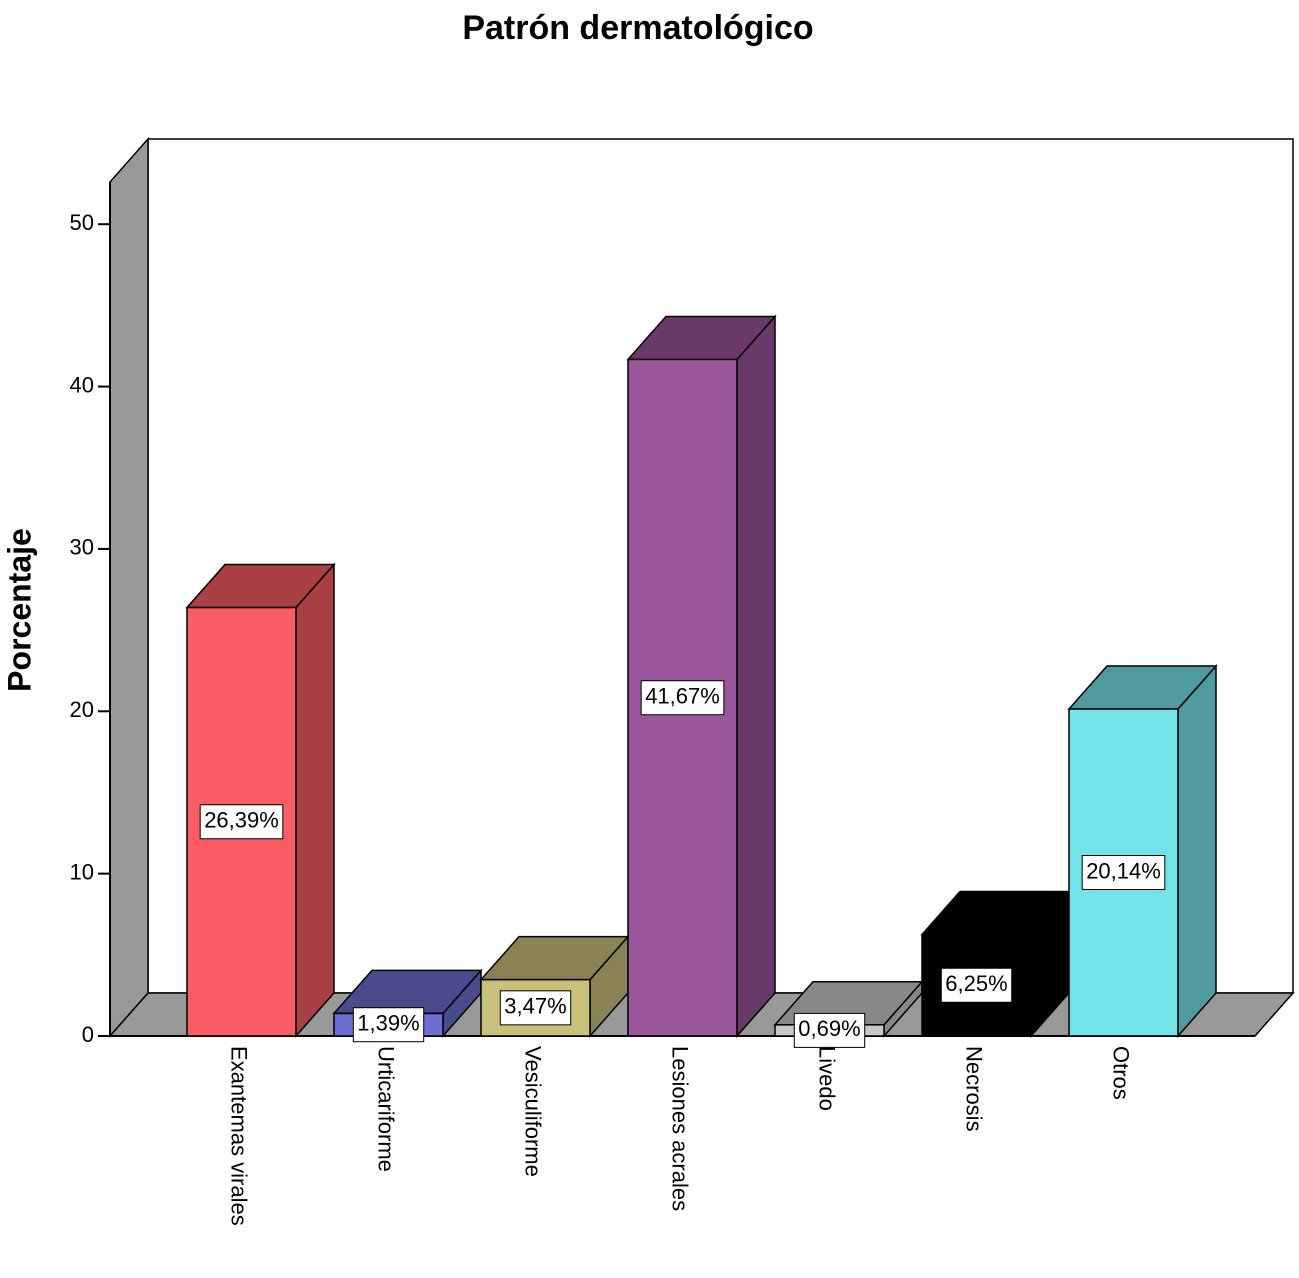 The image size is (1299, 1278). What do you see at coordinates (82, 871) in the screenshot?
I see `y-tick-label: 10` at bounding box center [82, 871].